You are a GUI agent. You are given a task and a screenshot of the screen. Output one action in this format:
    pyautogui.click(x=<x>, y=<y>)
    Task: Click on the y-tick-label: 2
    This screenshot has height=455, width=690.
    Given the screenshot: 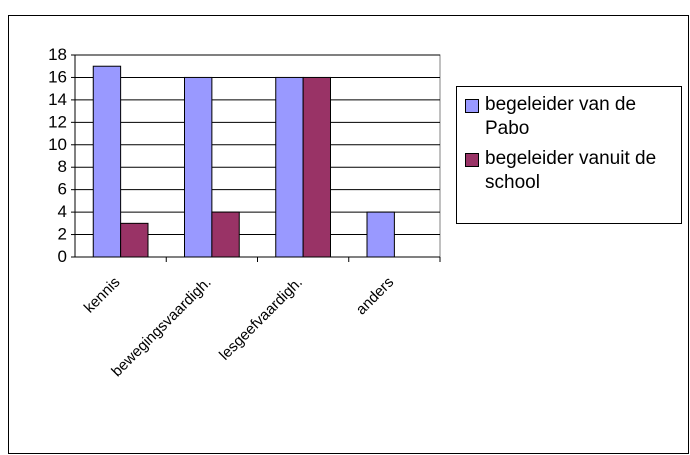 What is the action you would take?
    pyautogui.click(x=62, y=234)
    